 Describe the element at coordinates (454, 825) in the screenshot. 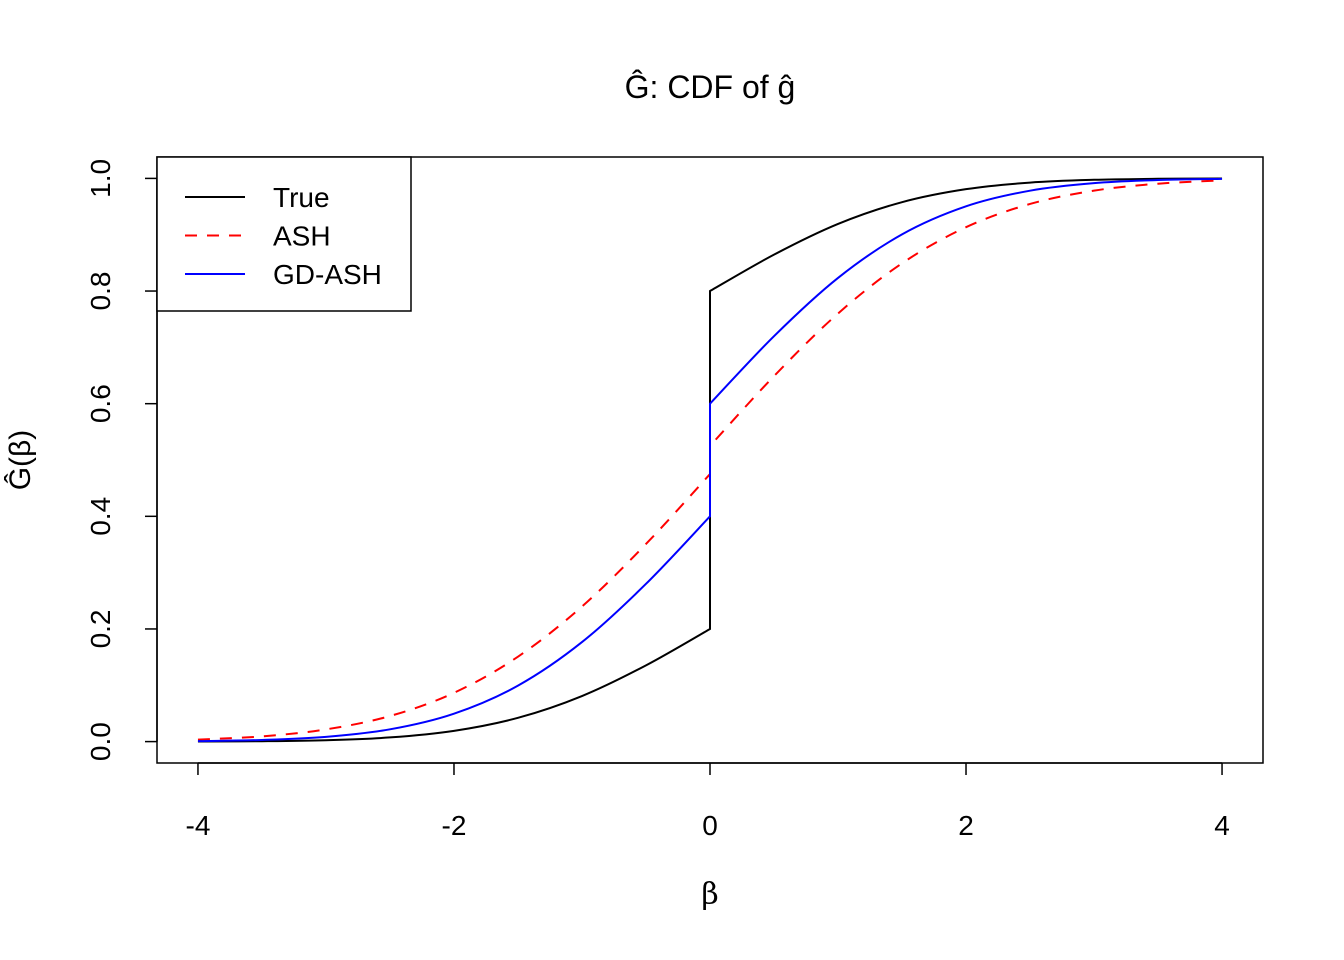

I see `x-tick-label: -2` at that location.